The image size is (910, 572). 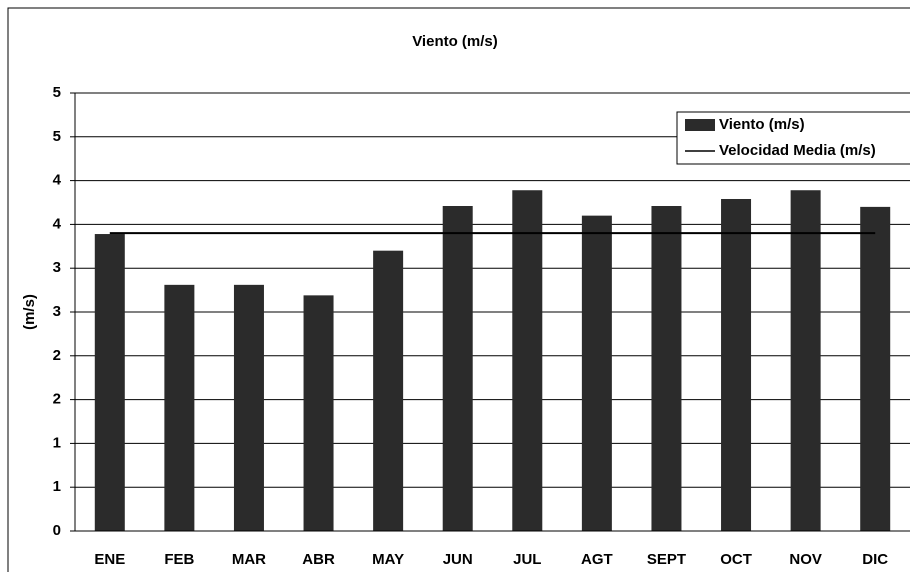 I want to click on x-tick-label: MAR, so click(x=249, y=559).